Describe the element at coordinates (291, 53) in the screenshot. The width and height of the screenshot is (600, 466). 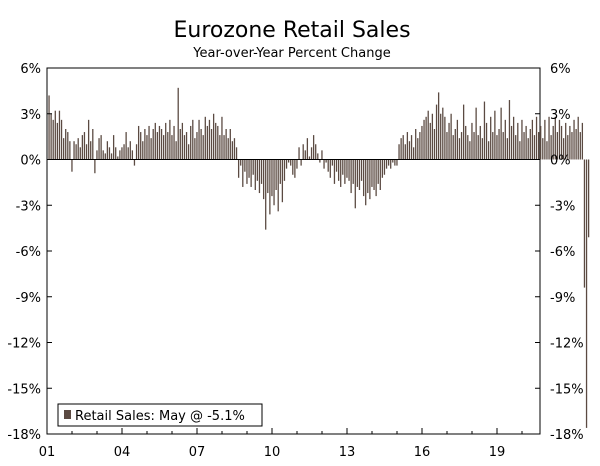
I see `chart-subtitle: Year-over-Year Percent Change` at that location.